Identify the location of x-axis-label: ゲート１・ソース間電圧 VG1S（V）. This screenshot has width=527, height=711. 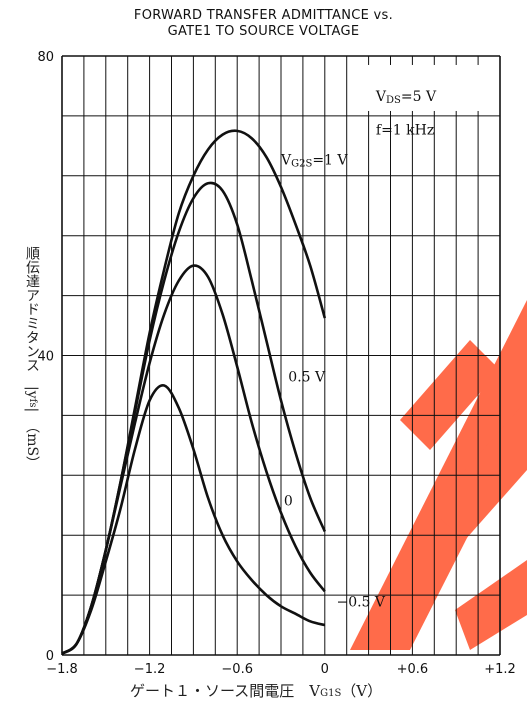
(300, 690).